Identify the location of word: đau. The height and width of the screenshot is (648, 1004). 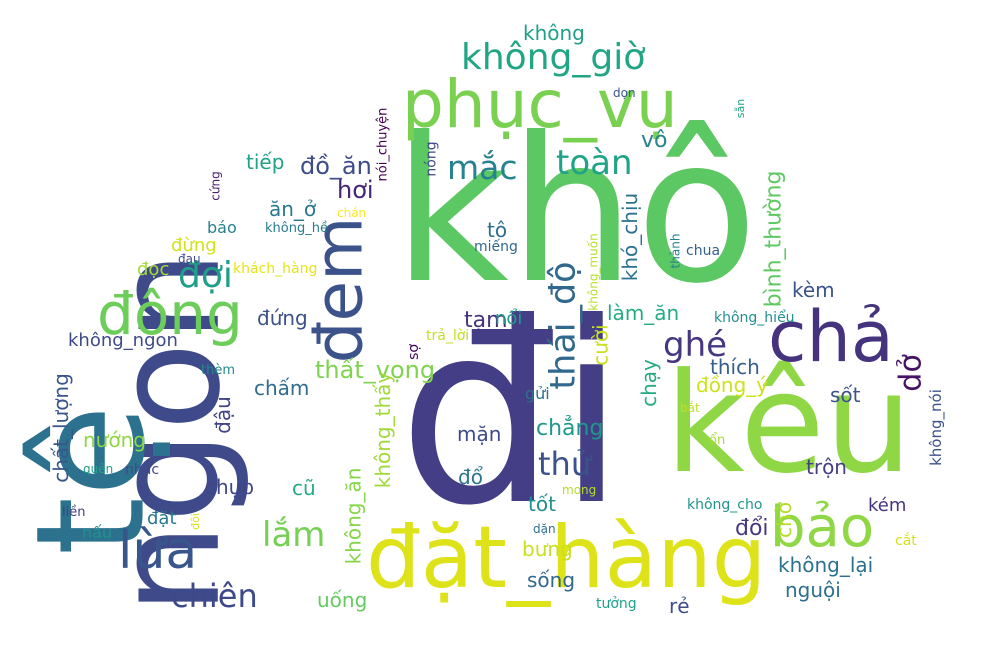
(189, 259).